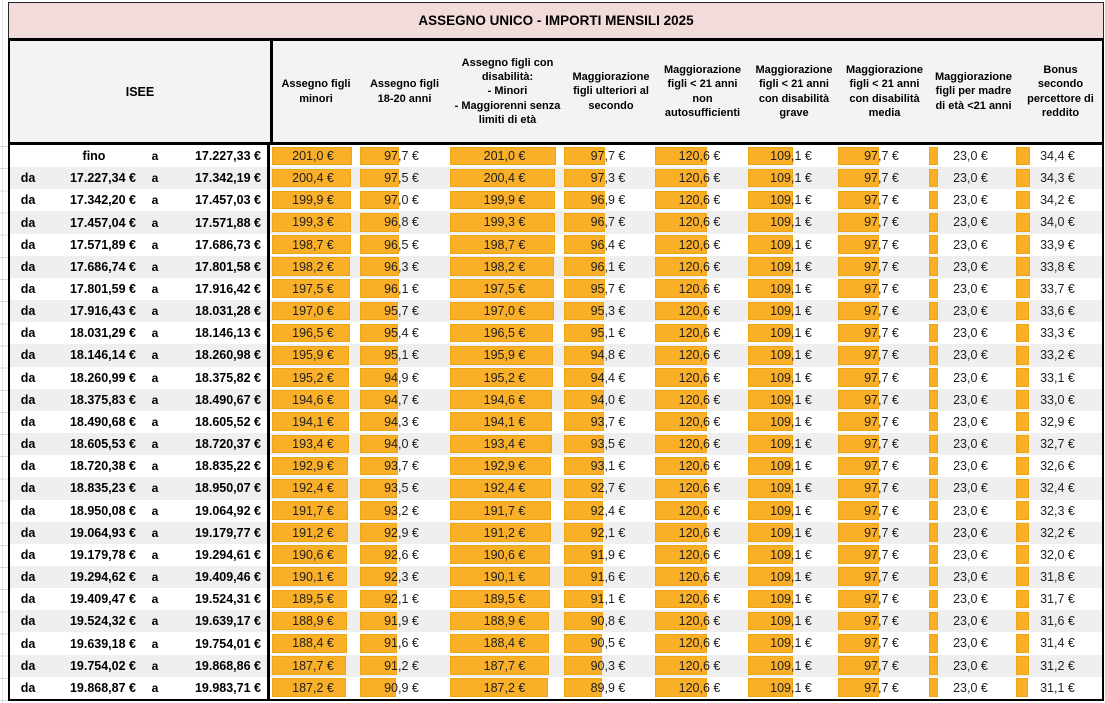 The width and height of the screenshot is (1105, 703). I want to click on value-cell: 94,8 €, so click(608, 355).